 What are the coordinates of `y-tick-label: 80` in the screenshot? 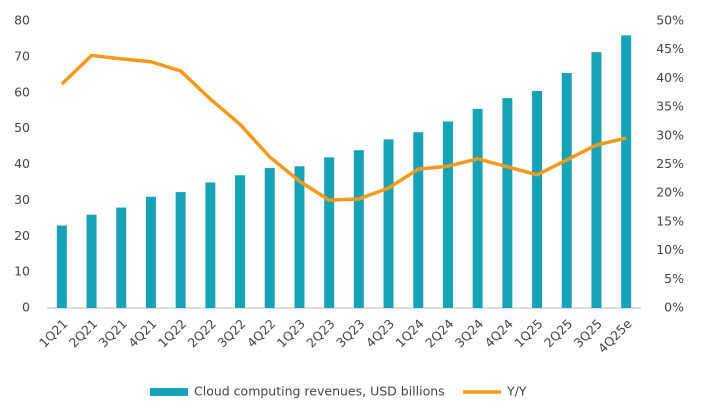 It's located at (22, 20).